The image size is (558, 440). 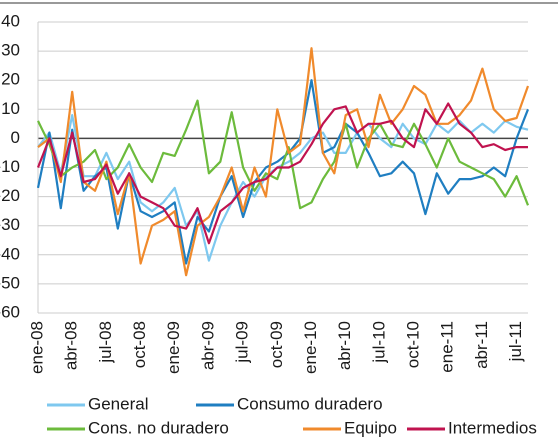 What do you see at coordinates (10, 166) in the screenshot?
I see `y-tick-label: -10` at bounding box center [10, 166].